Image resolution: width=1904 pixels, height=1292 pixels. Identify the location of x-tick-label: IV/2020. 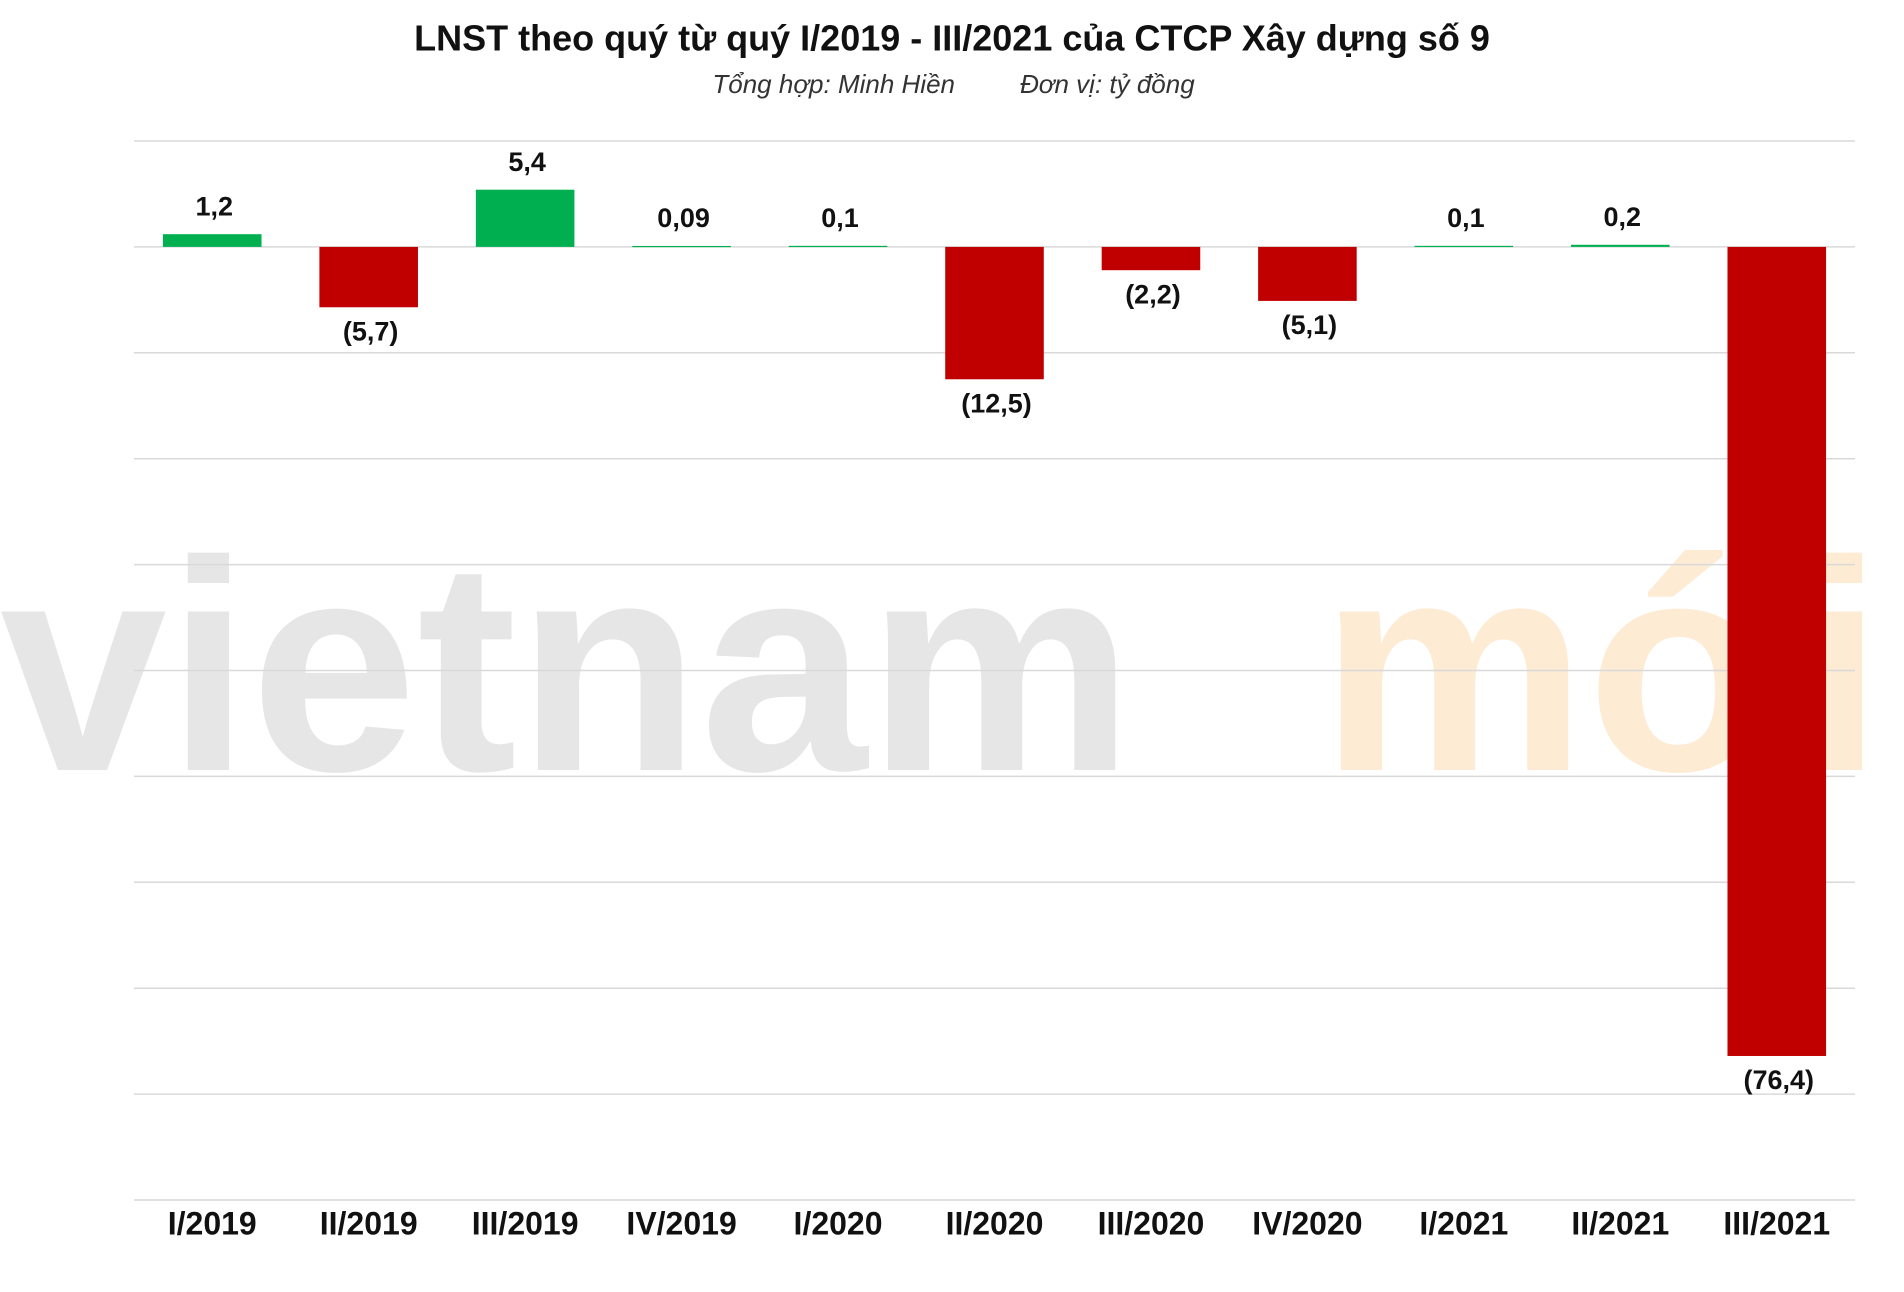
(1307, 1223).